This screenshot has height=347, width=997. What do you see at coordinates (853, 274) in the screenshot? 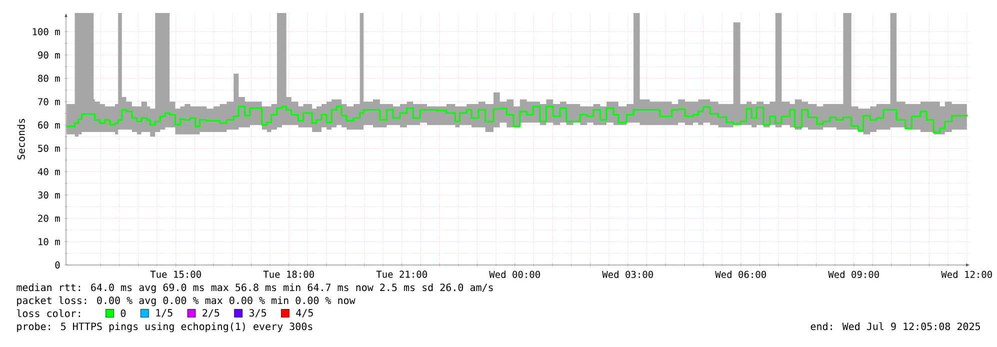
I see `x-tick-label: Wed 09:00` at bounding box center [853, 274].